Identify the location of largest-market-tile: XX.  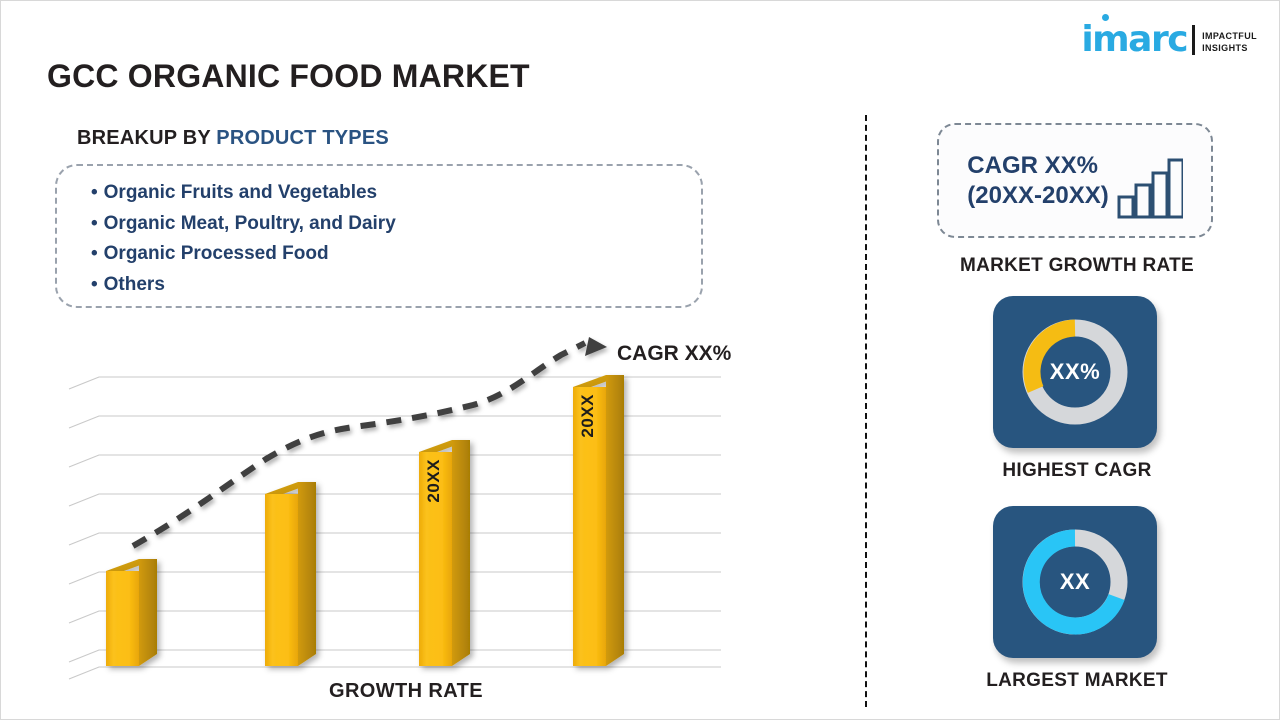
(1075, 582).